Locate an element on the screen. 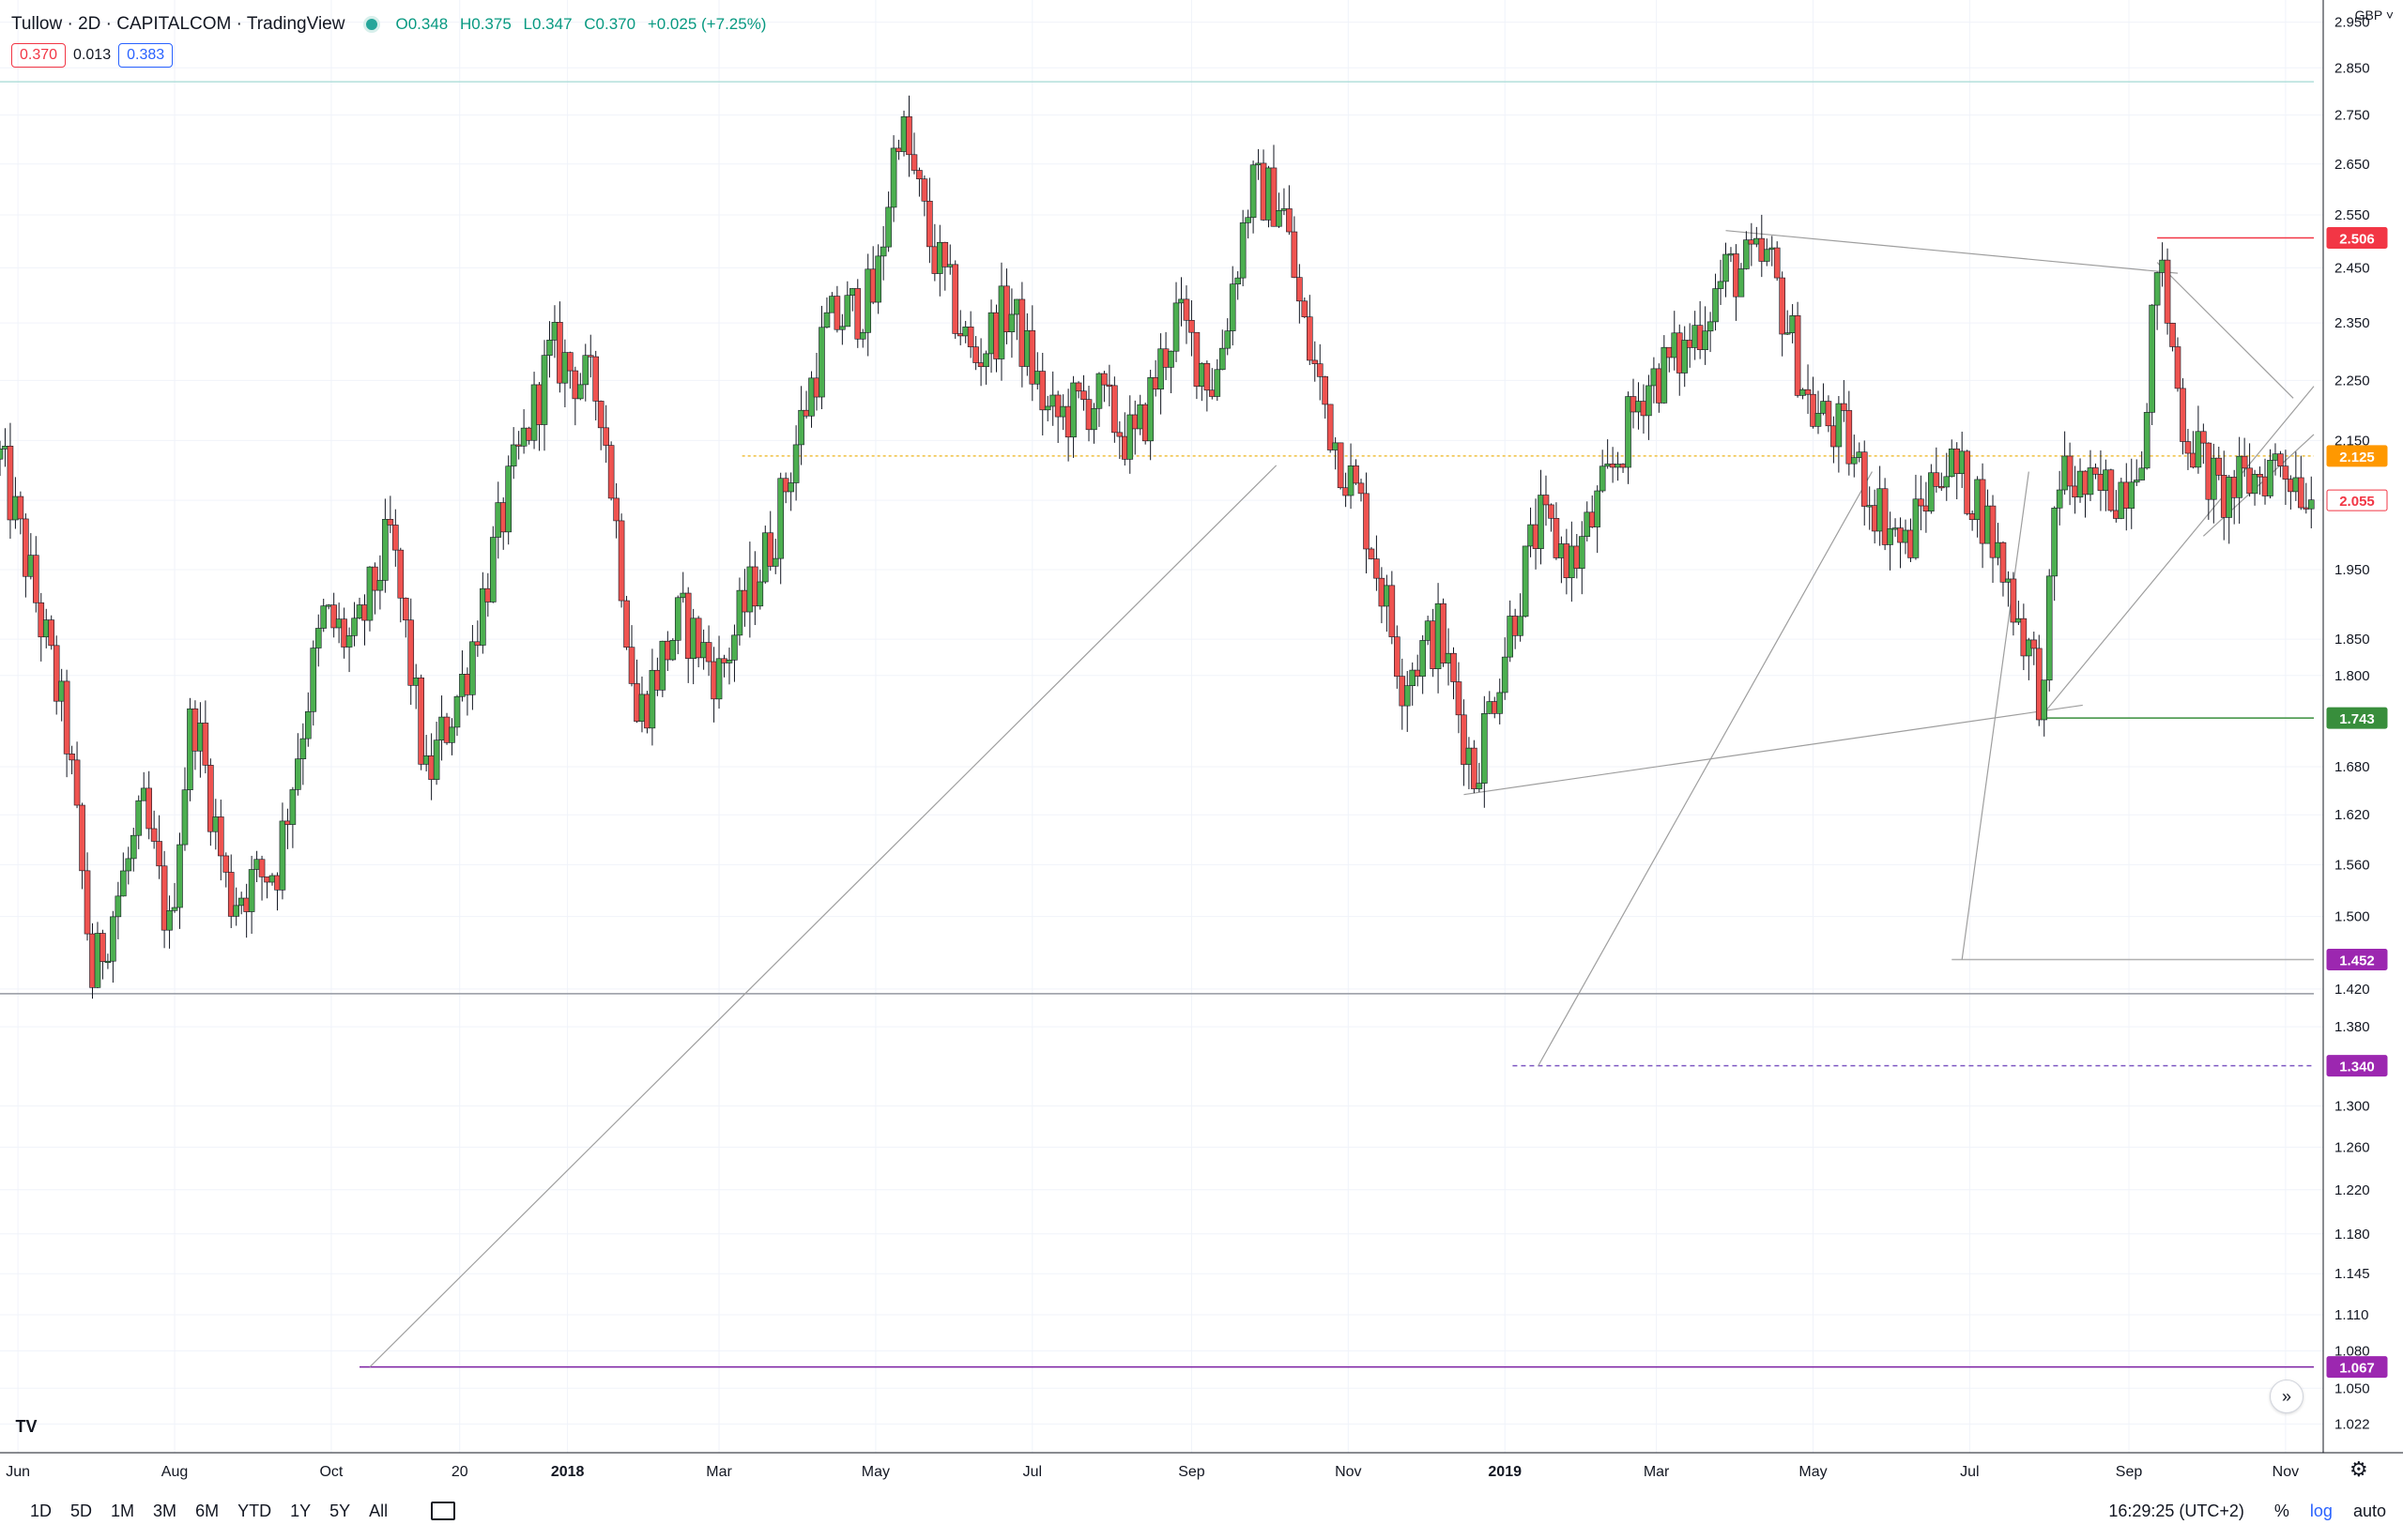  timeframe-5d-button: 5D is located at coordinates (82, 1510).